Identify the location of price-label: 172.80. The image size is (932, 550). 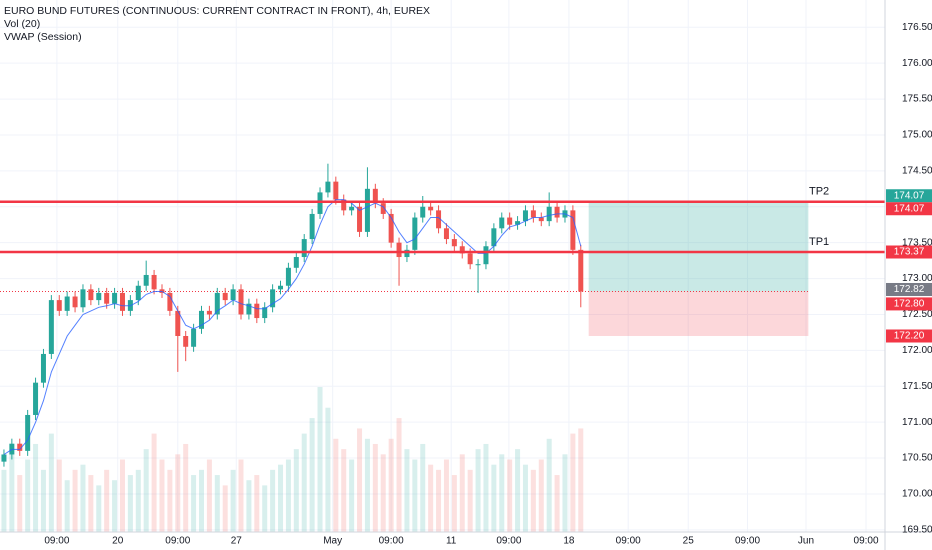
(909, 304).